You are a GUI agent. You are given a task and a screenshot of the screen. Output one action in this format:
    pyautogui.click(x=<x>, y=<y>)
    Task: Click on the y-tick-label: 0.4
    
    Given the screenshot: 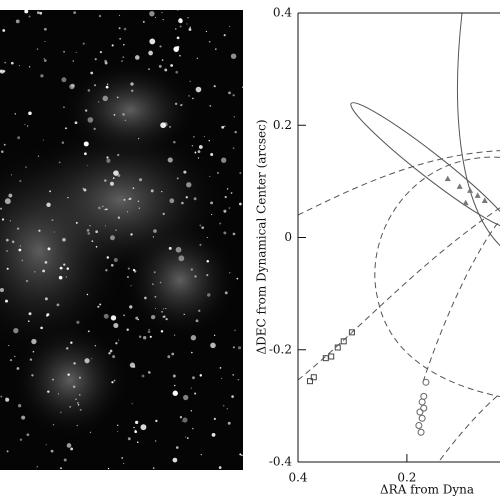 What is the action you would take?
    pyautogui.click(x=282, y=13)
    